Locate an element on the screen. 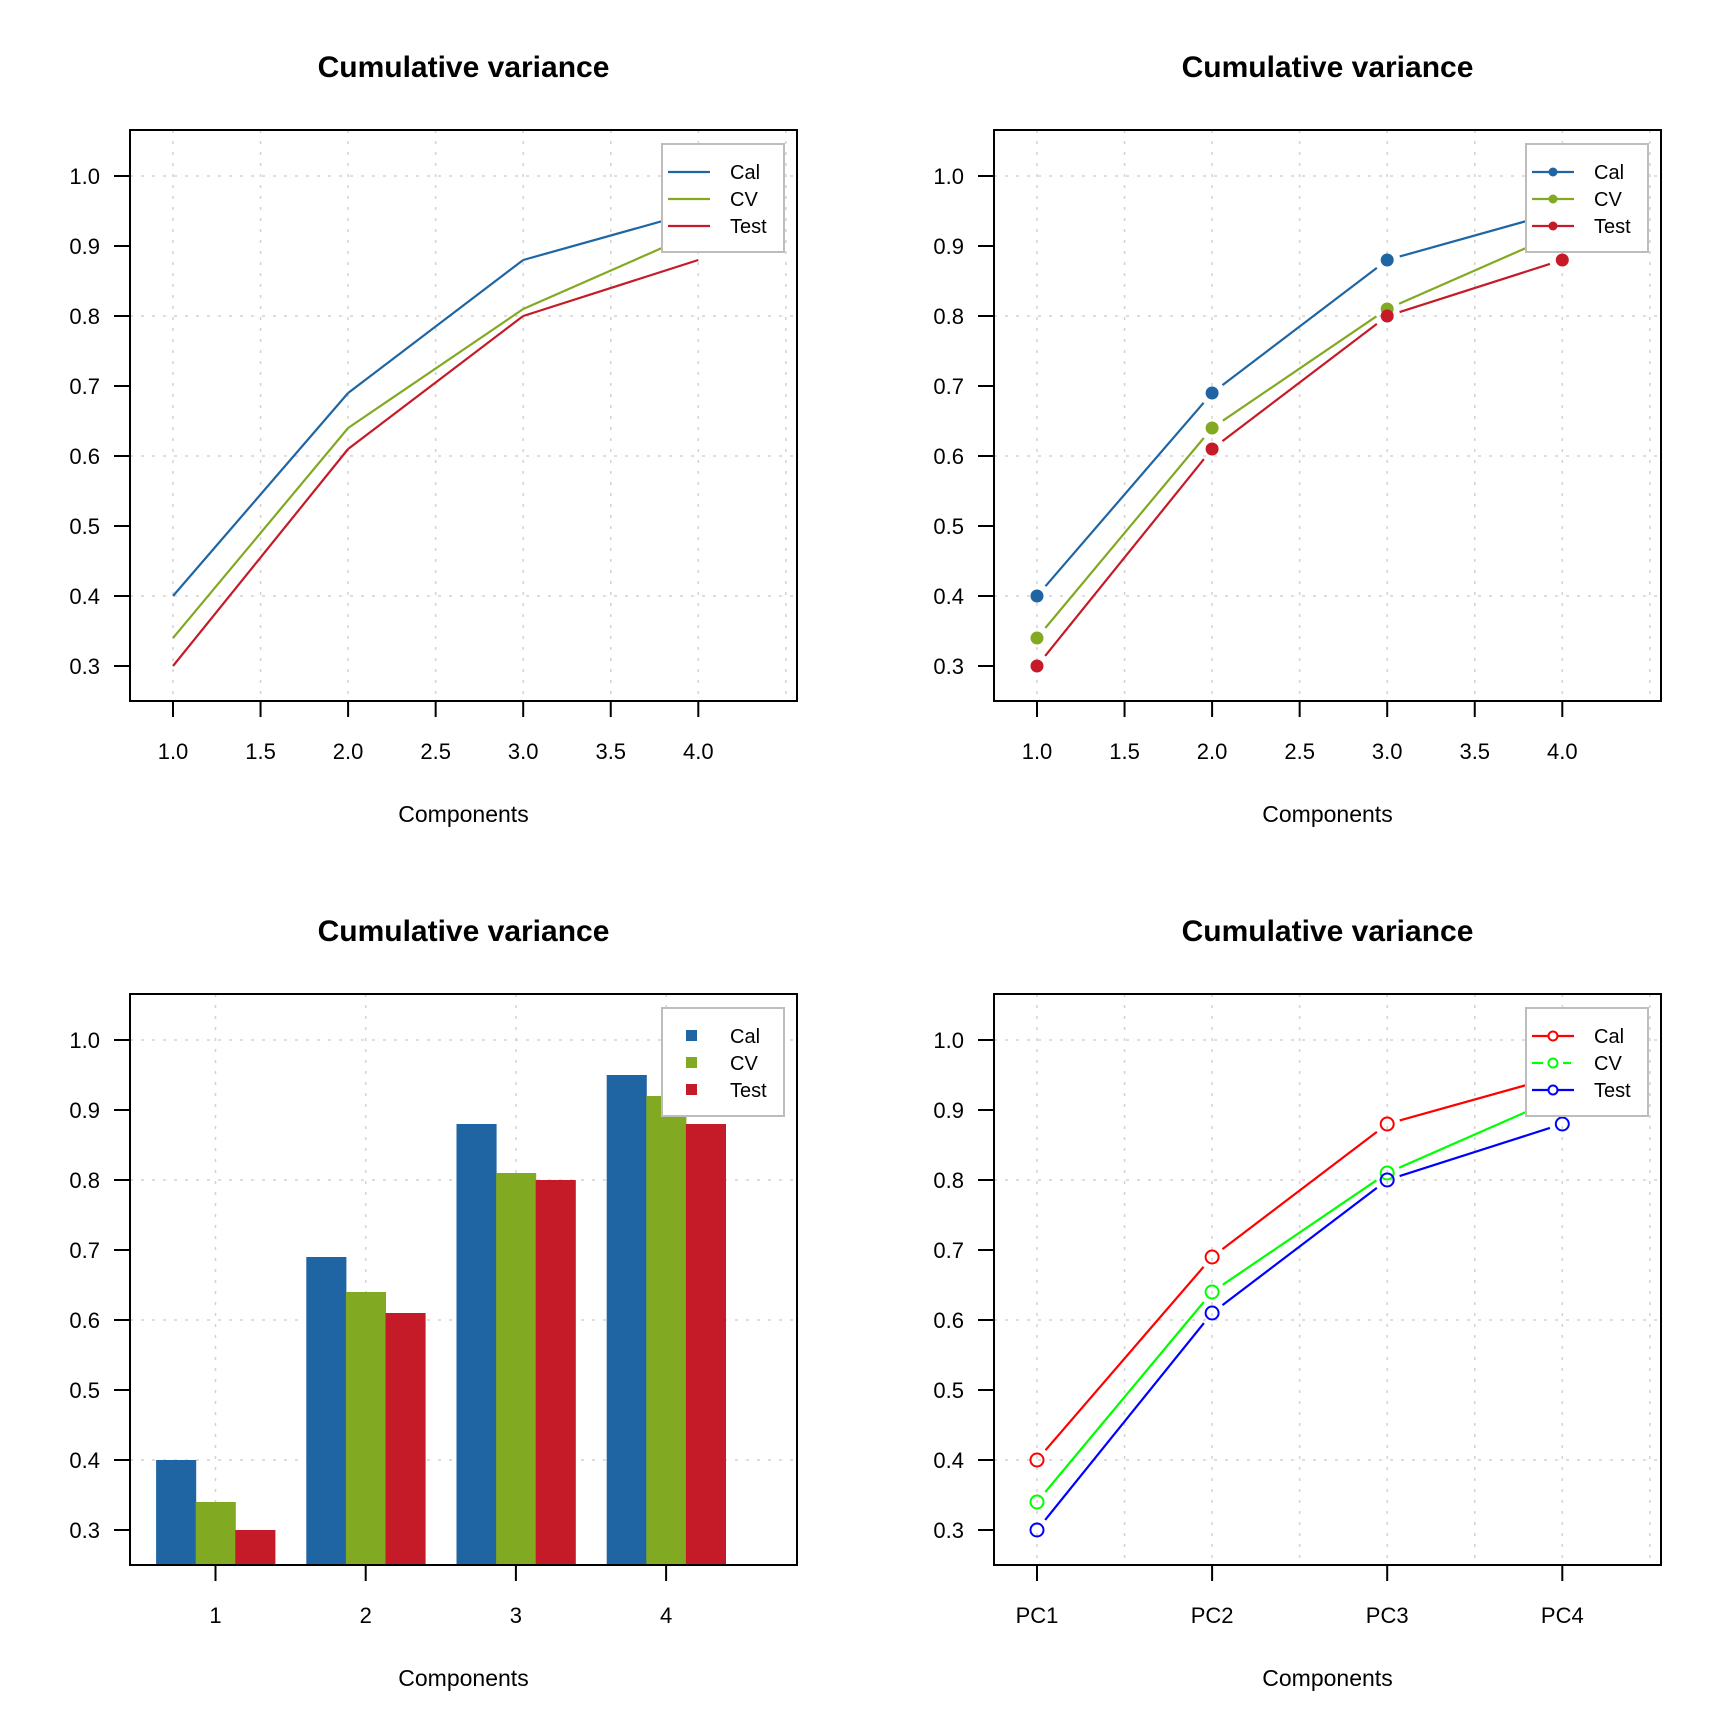 The width and height of the screenshot is (1728, 1728). x-tick-label: 2.5 is located at coordinates (435, 751).